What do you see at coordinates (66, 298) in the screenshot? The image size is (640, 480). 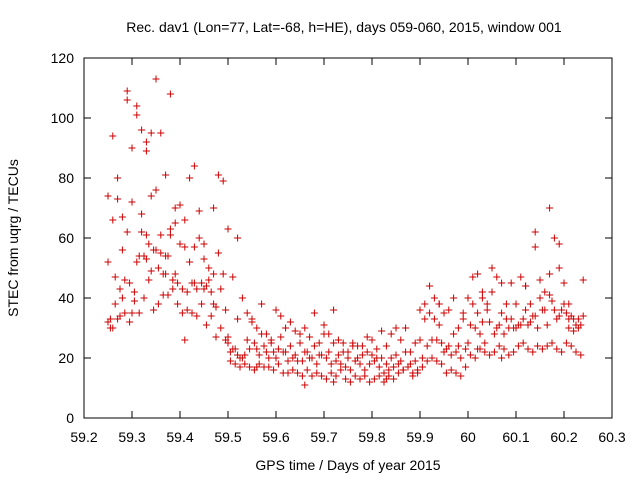 I see `y-tick-label: 40` at bounding box center [66, 298].